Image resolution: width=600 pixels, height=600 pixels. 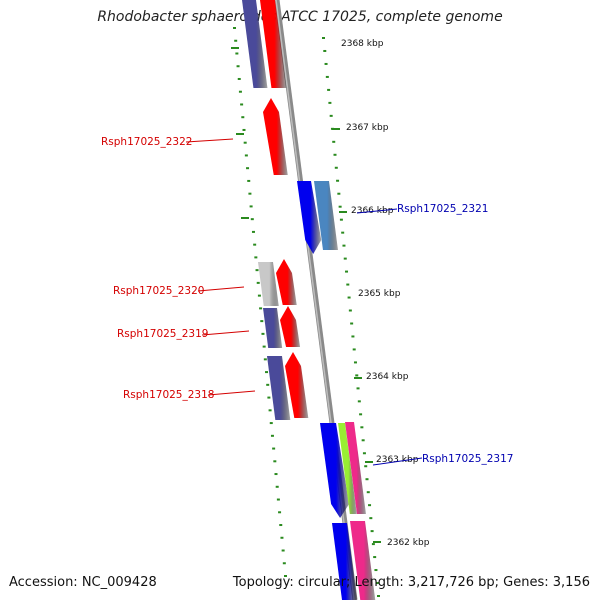 I want to click on gene-label: Rsph17025_2319, so click(x=162, y=334).